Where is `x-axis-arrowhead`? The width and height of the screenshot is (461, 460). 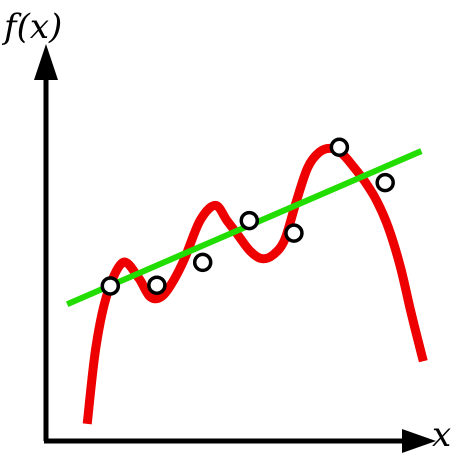 x-axis-arrowhead is located at coordinates (419, 441).